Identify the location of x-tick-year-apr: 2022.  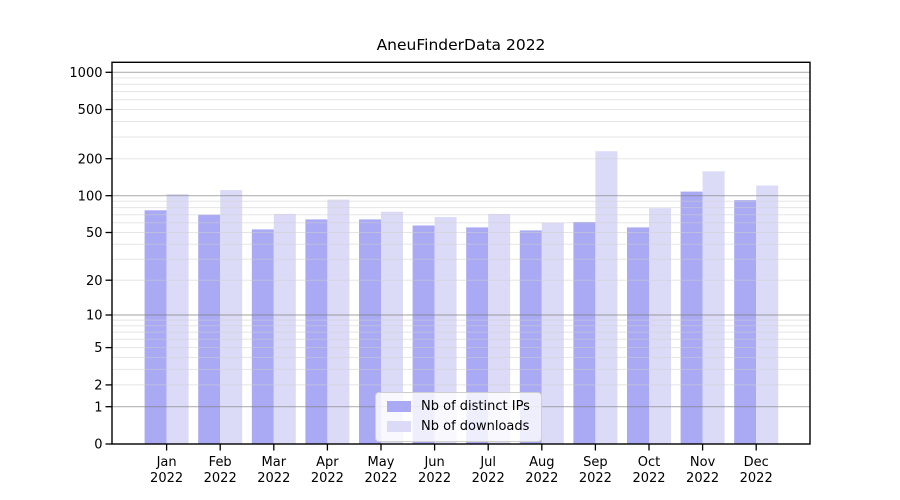
(327, 478).